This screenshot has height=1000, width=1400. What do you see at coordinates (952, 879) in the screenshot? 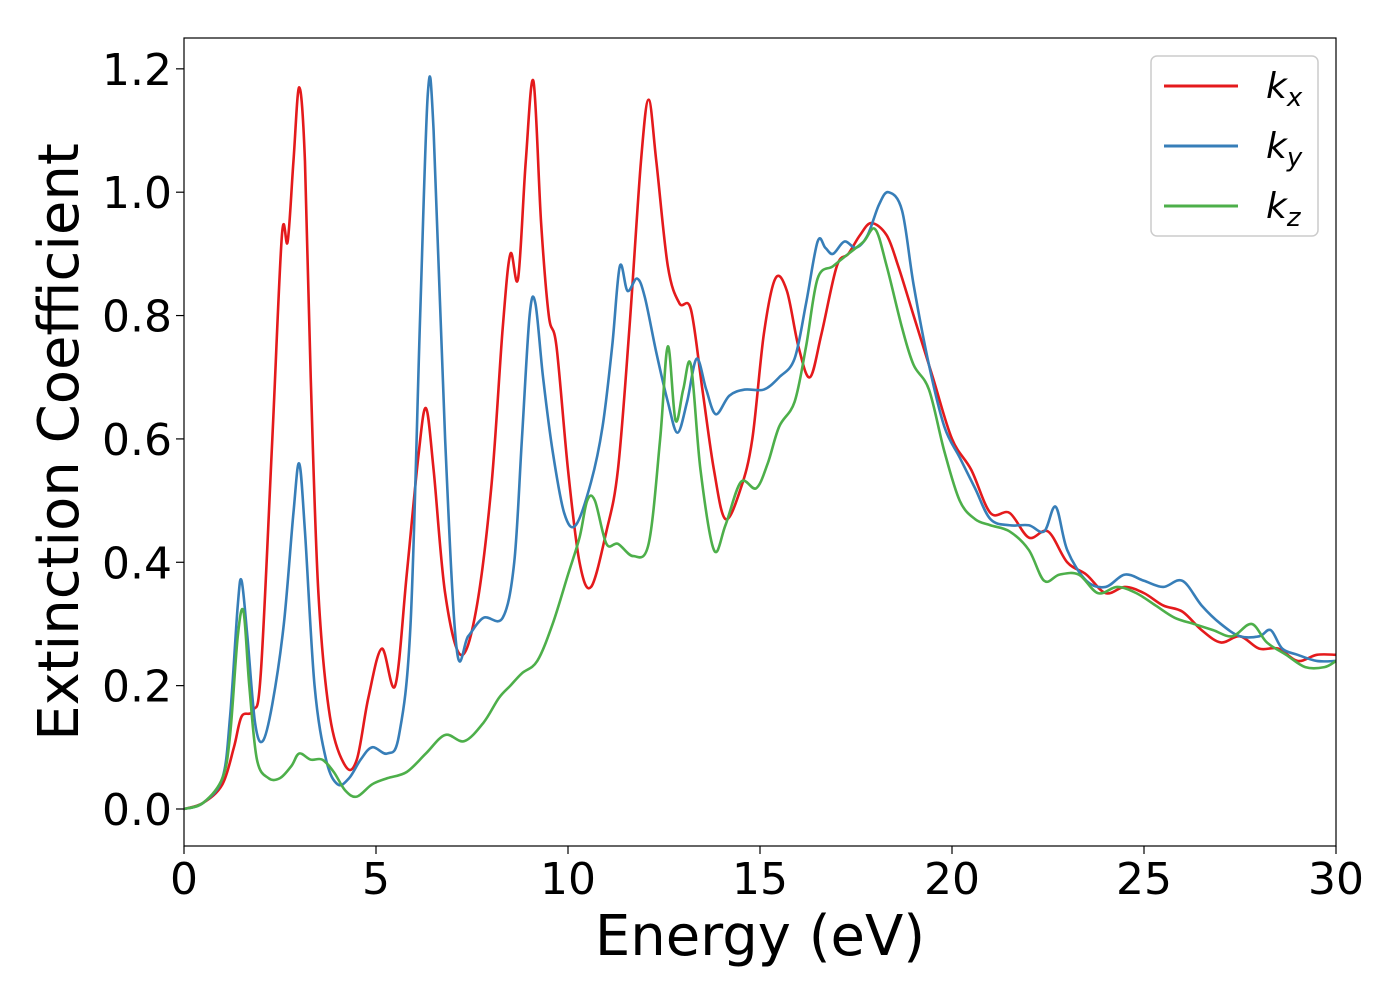
I see `x-tick-label: 20` at bounding box center [952, 879].